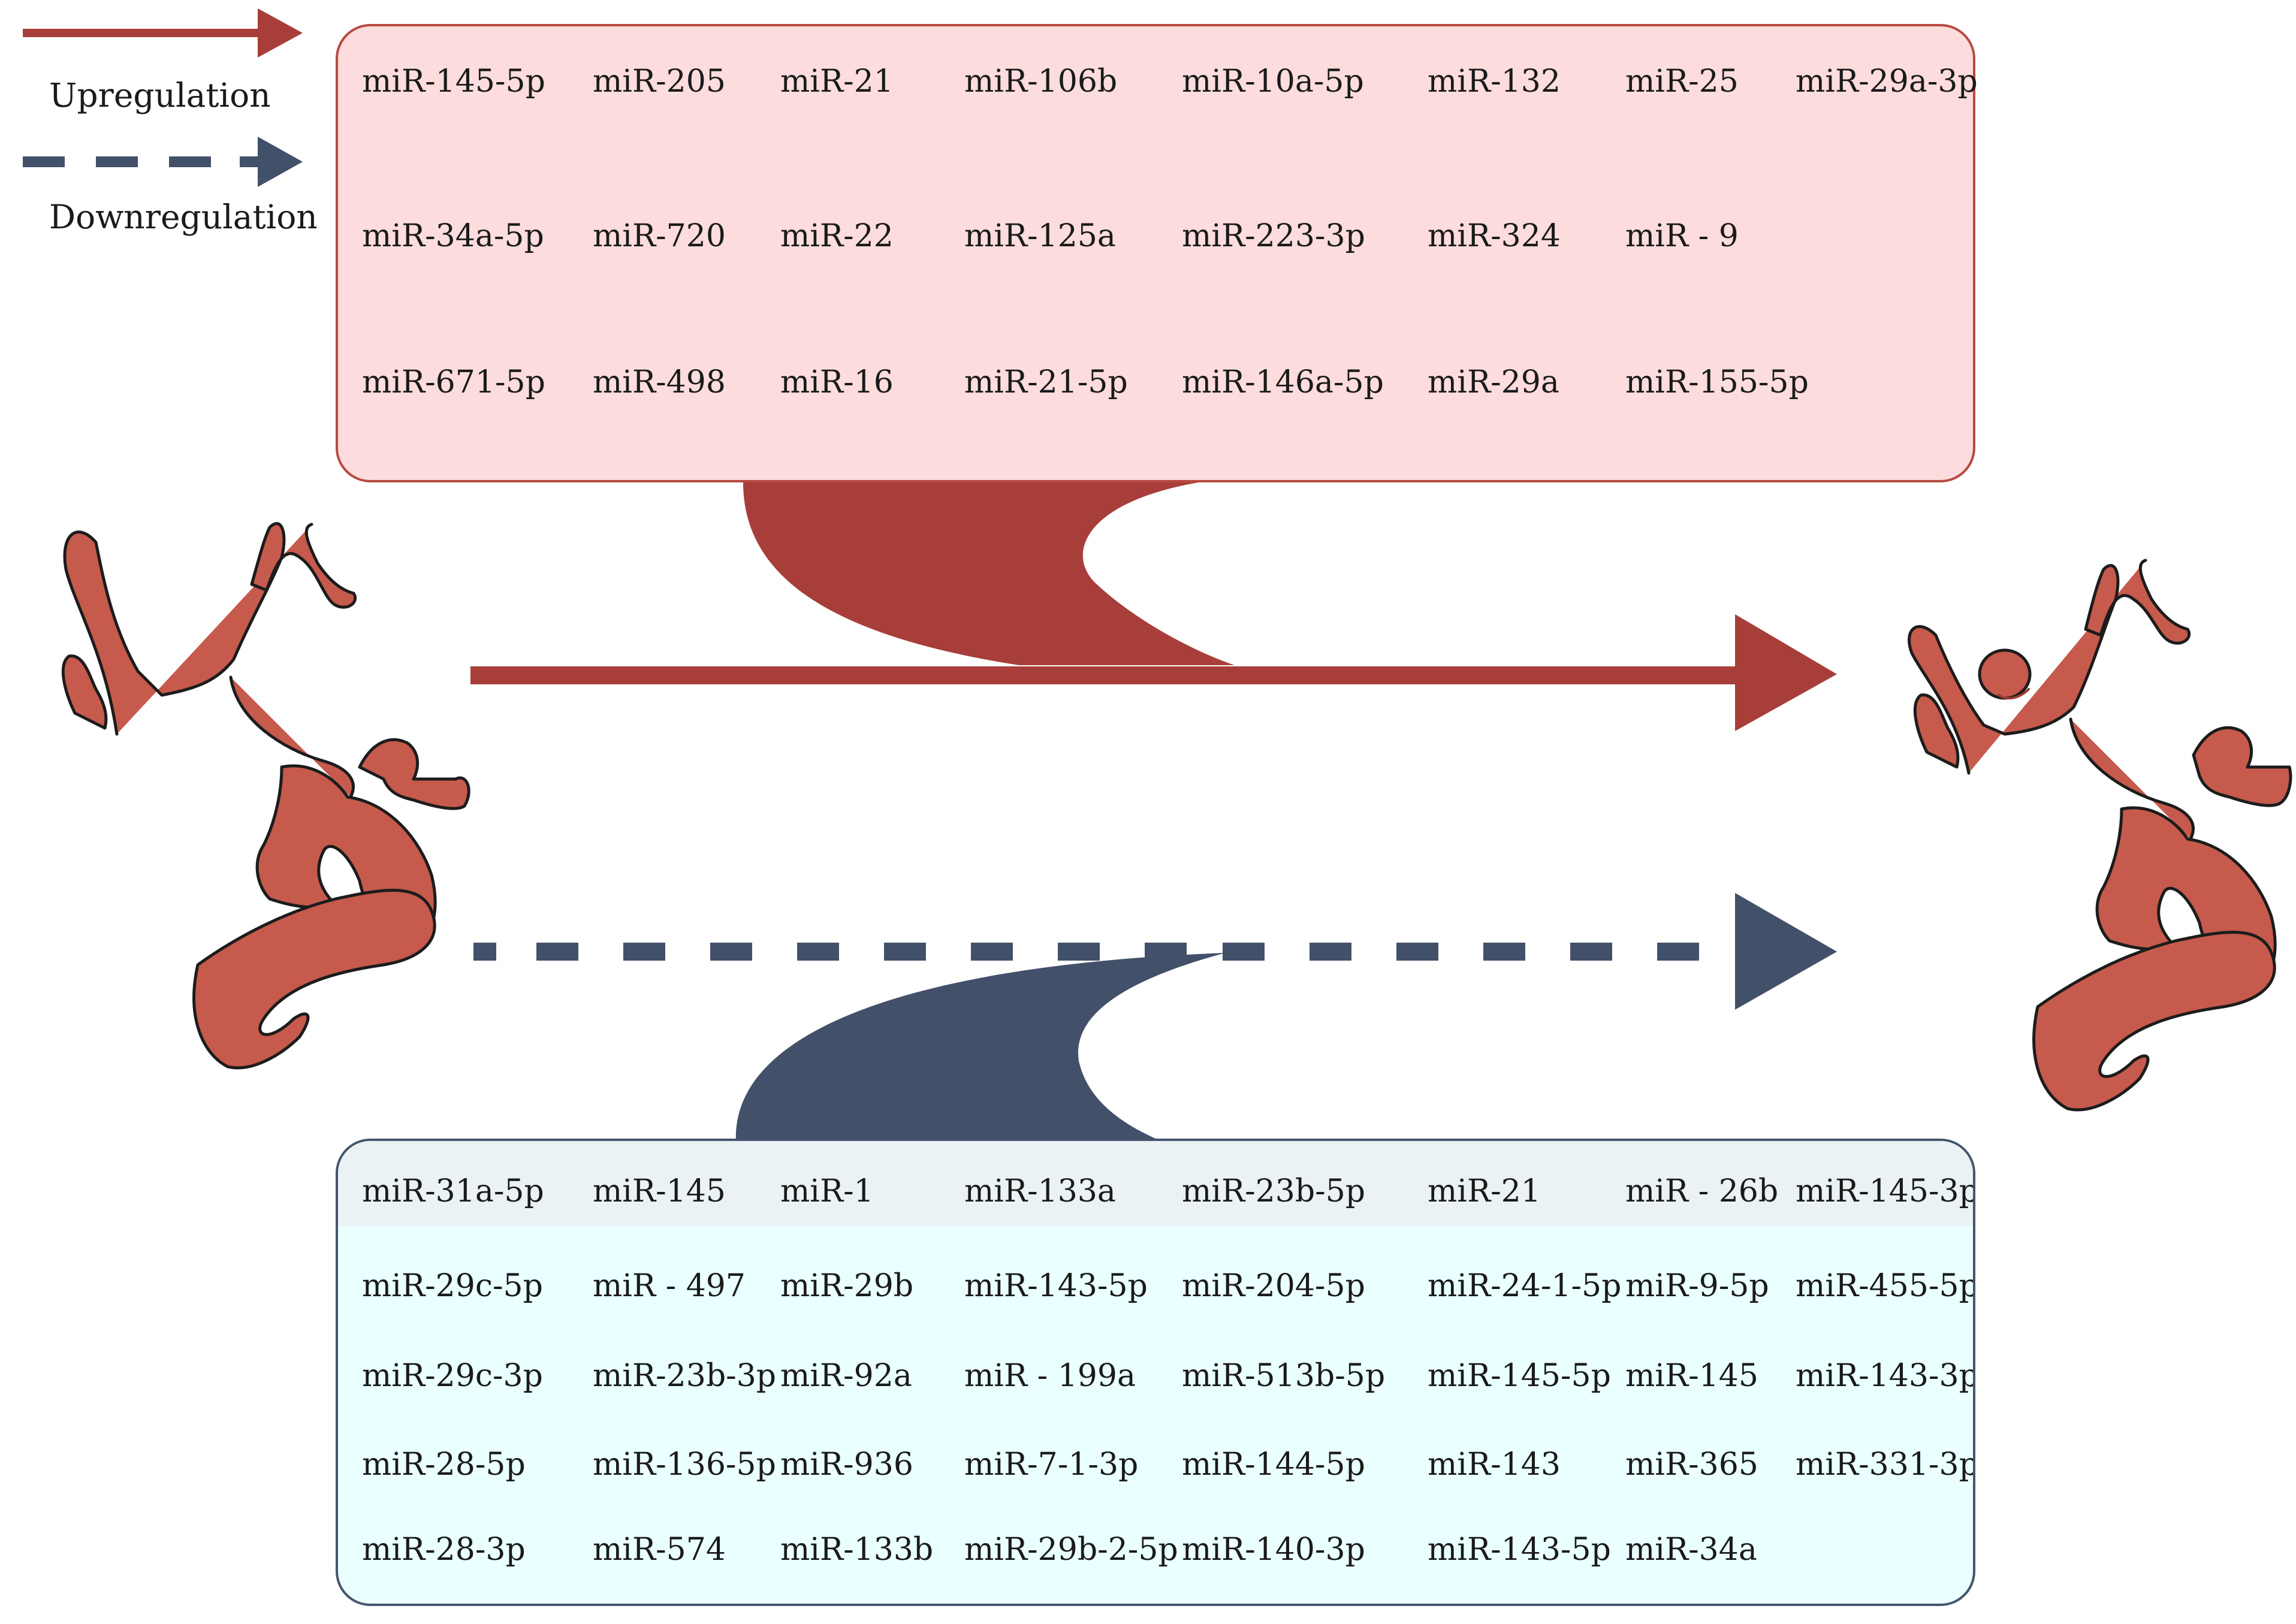 The height and width of the screenshot is (1624, 2296). What do you see at coordinates (453, 236) in the screenshot?
I see `upregulated-mirna-cell: miR-34a-5p` at bounding box center [453, 236].